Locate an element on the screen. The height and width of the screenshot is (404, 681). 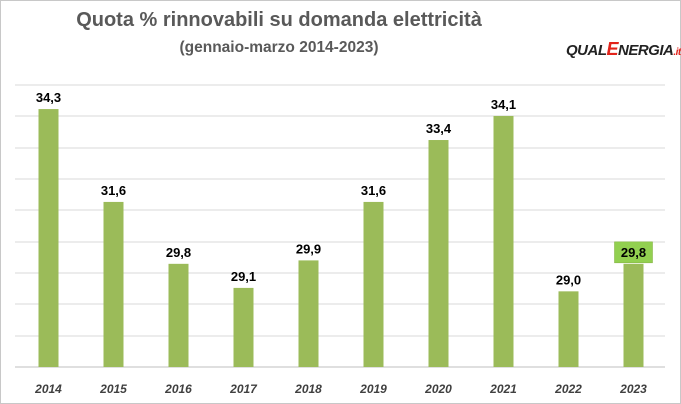
x-tick-label: 2022 is located at coordinates (568, 389).